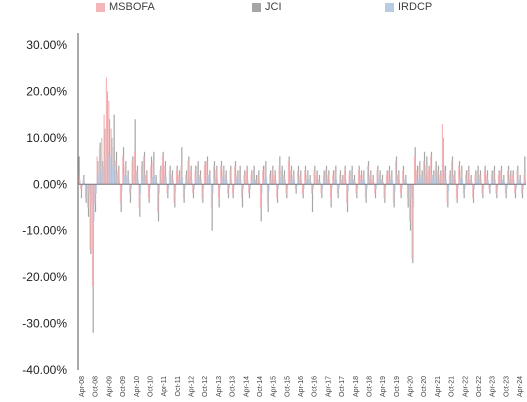 This screenshot has height=402, width=527. I want to click on chart-legend: MSBOFA JCI IRDCP, so click(263, 8).